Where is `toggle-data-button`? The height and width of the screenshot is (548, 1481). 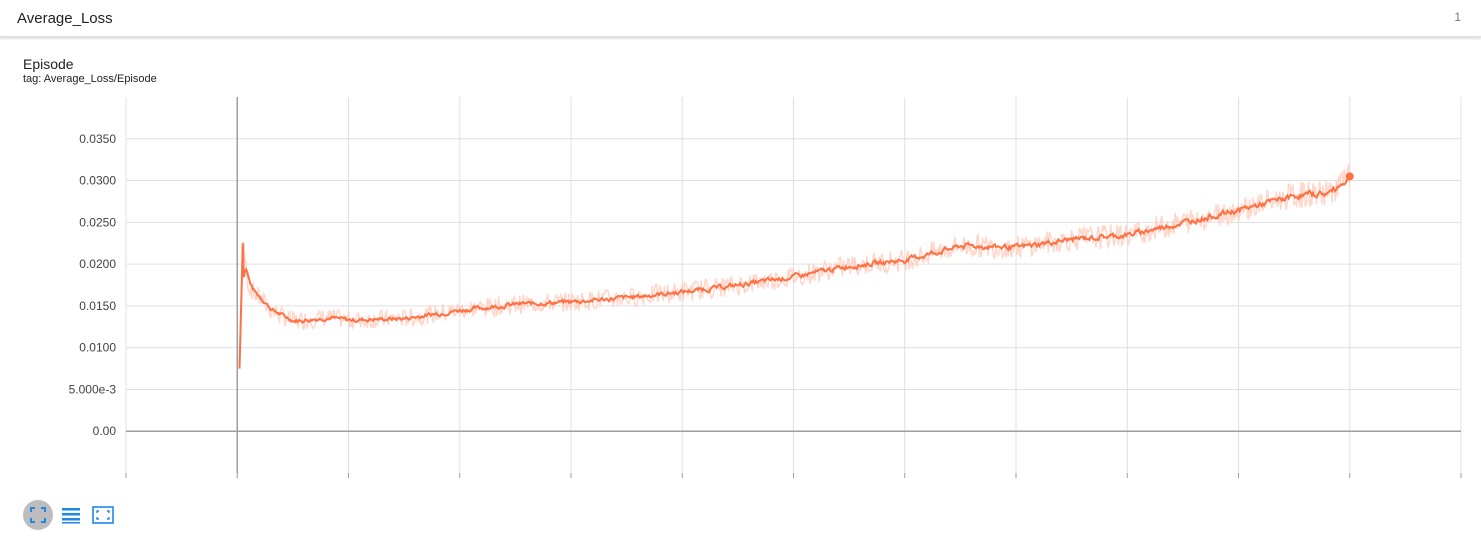
toggle-data-button is located at coordinates (71, 515).